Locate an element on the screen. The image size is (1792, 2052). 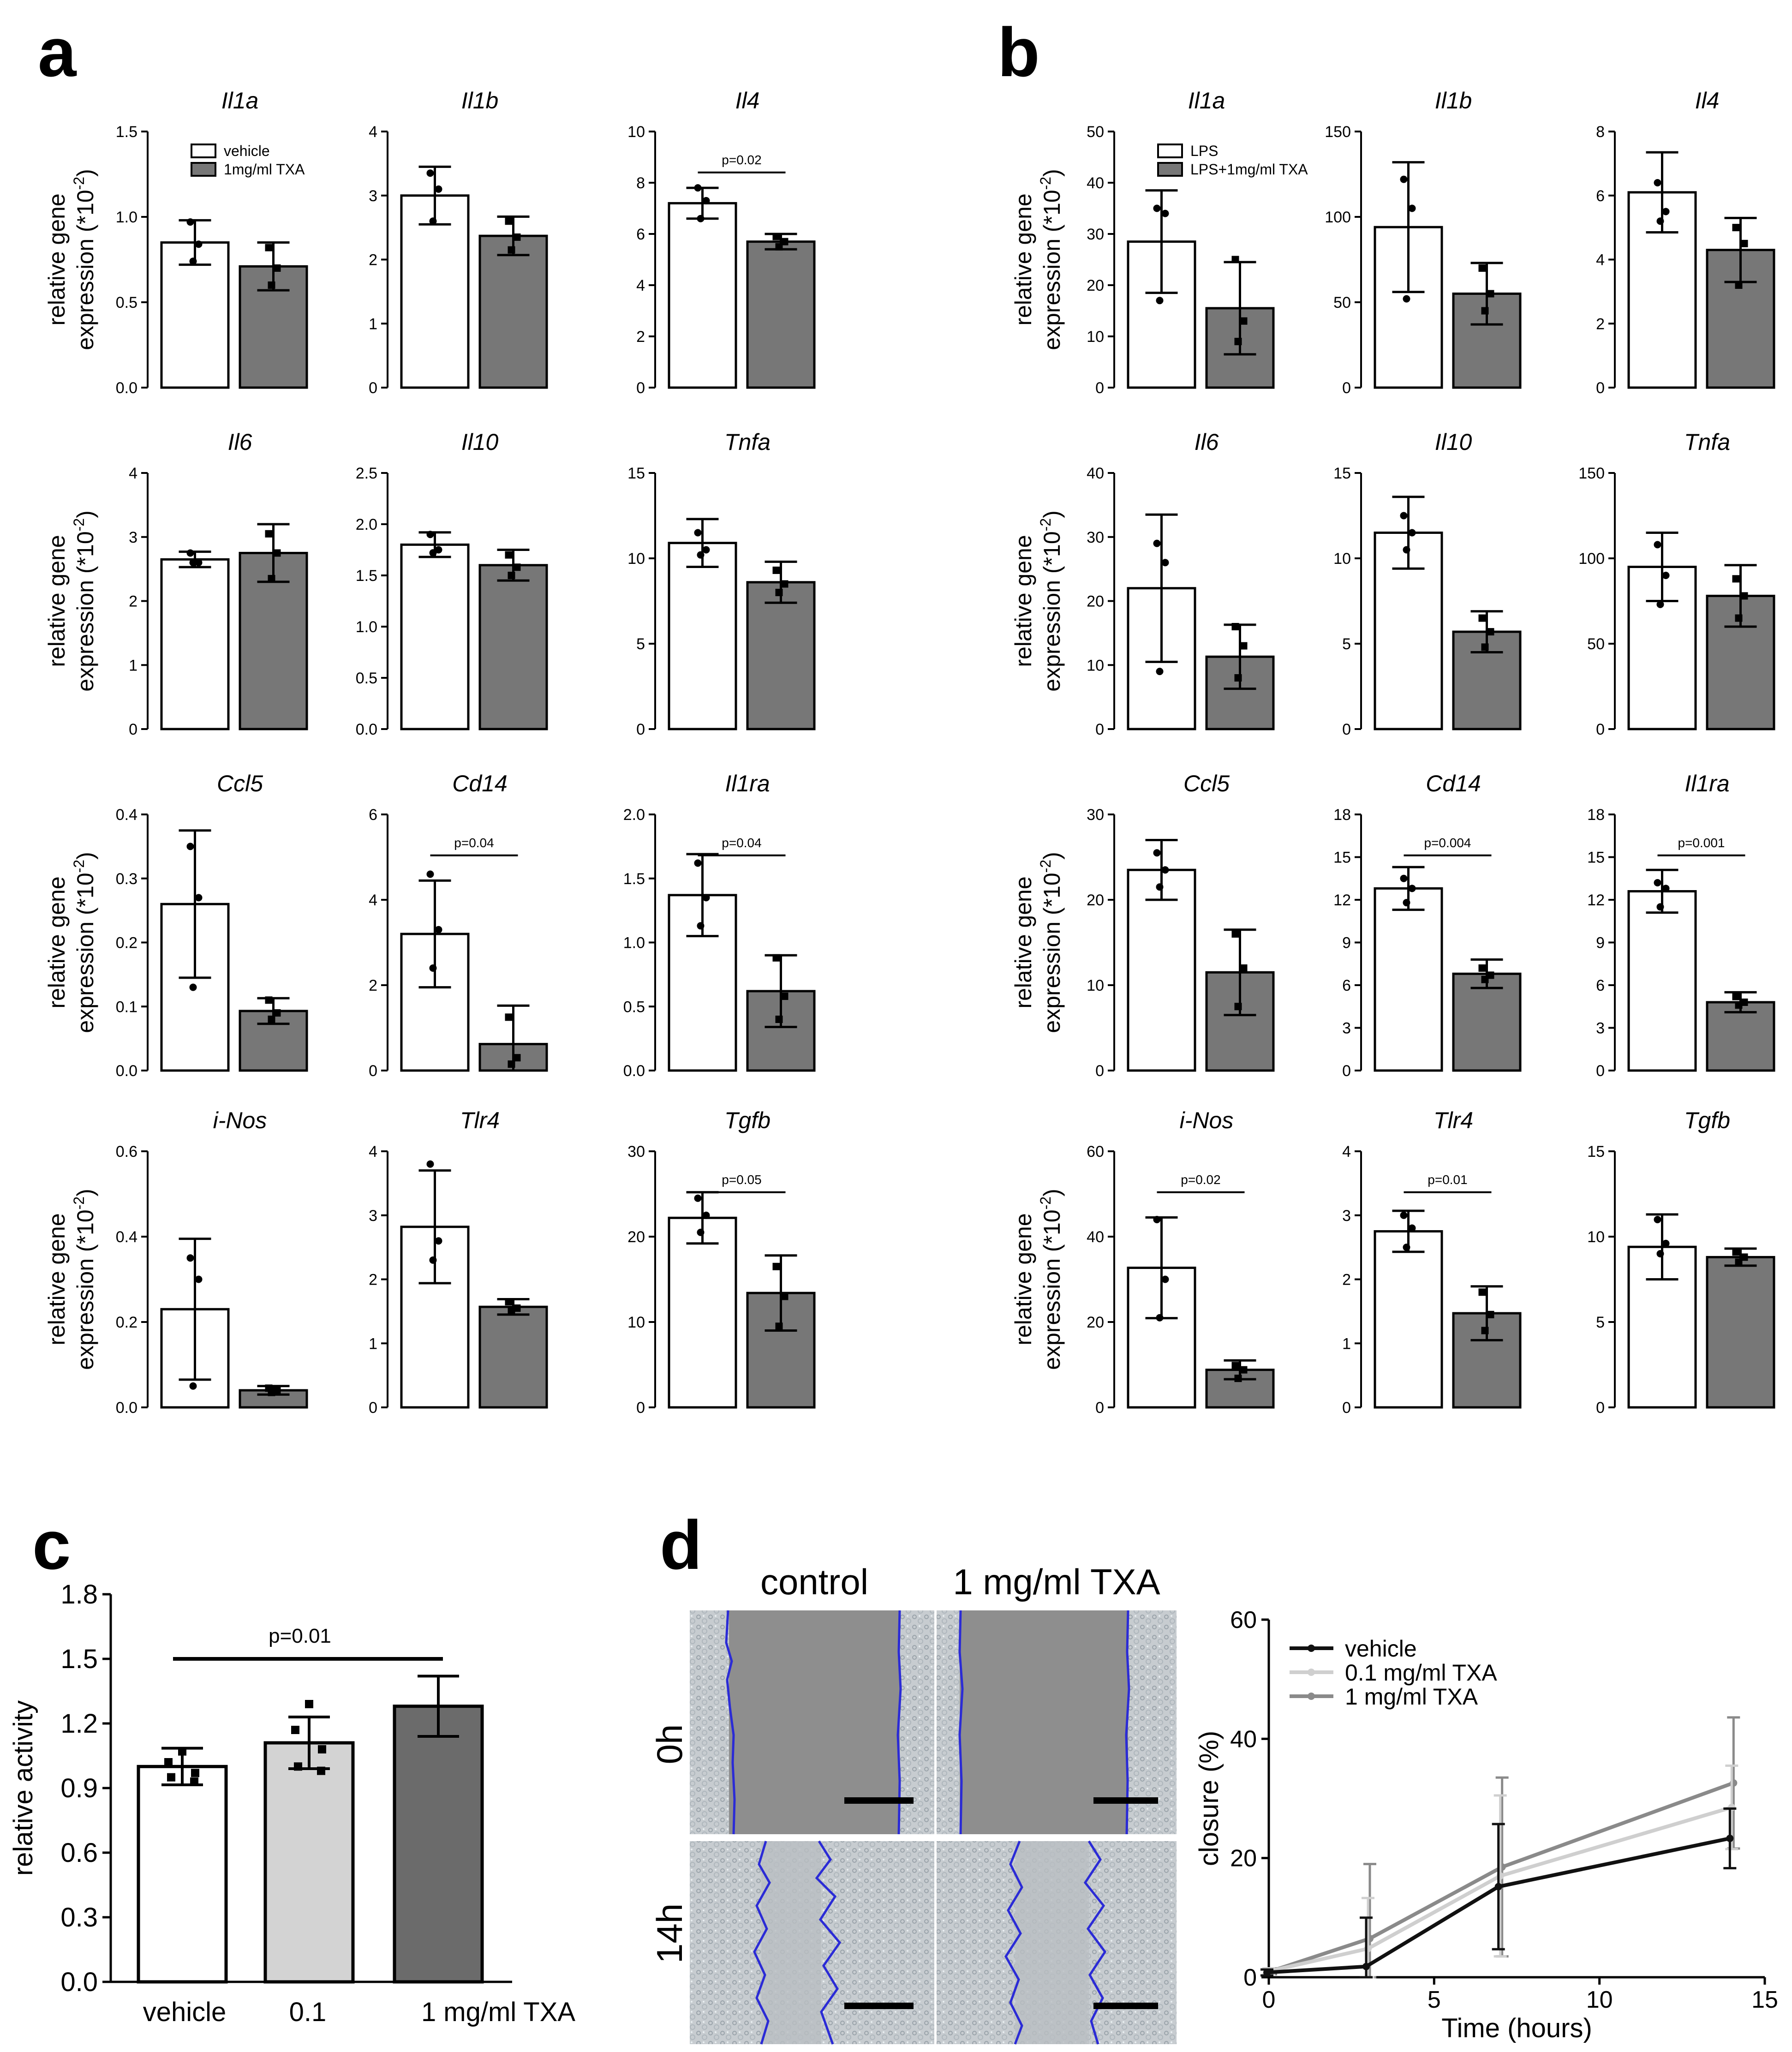
y-tick-label: 1.0 is located at coordinates (367, 627).